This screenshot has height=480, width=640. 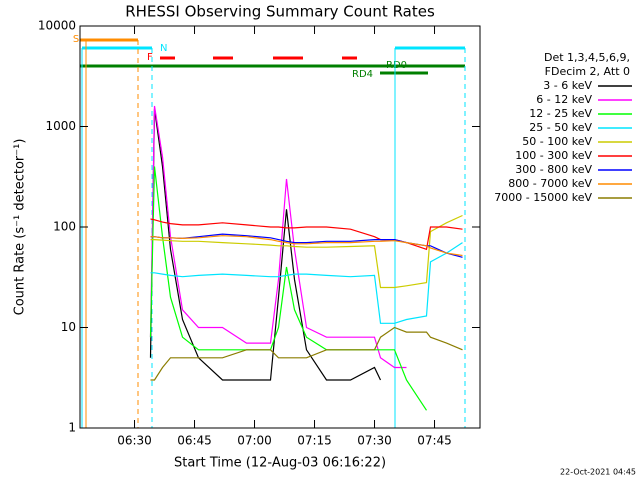 What do you see at coordinates (134, 441) in the screenshot?
I see `x-tick-label: 06:30` at bounding box center [134, 441].